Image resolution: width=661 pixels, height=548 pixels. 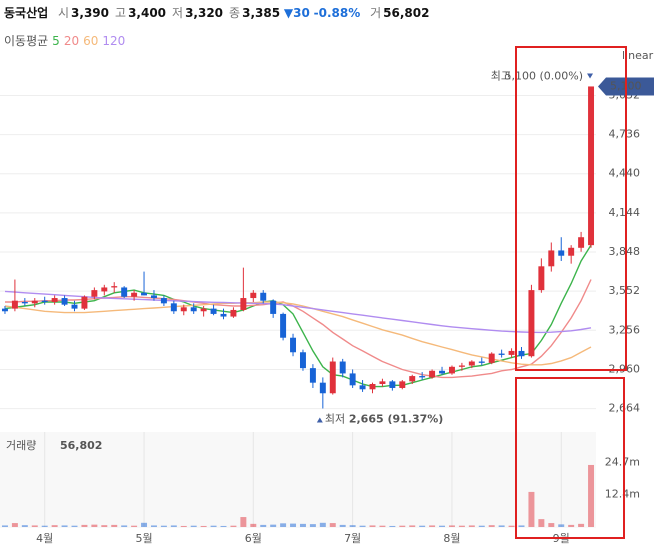 What do you see at coordinates (396, 418) in the screenshot?
I see `low-note-value: 2,665 (91.37%)` at bounding box center [396, 418].